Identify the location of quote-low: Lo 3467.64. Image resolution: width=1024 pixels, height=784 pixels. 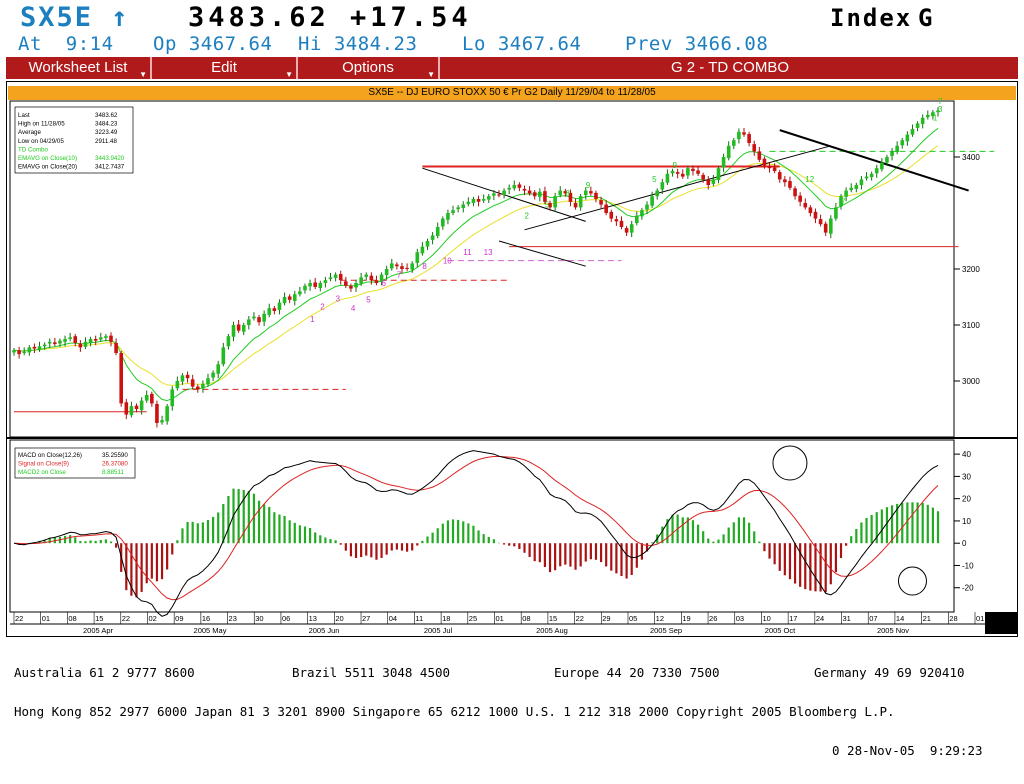
(522, 44).